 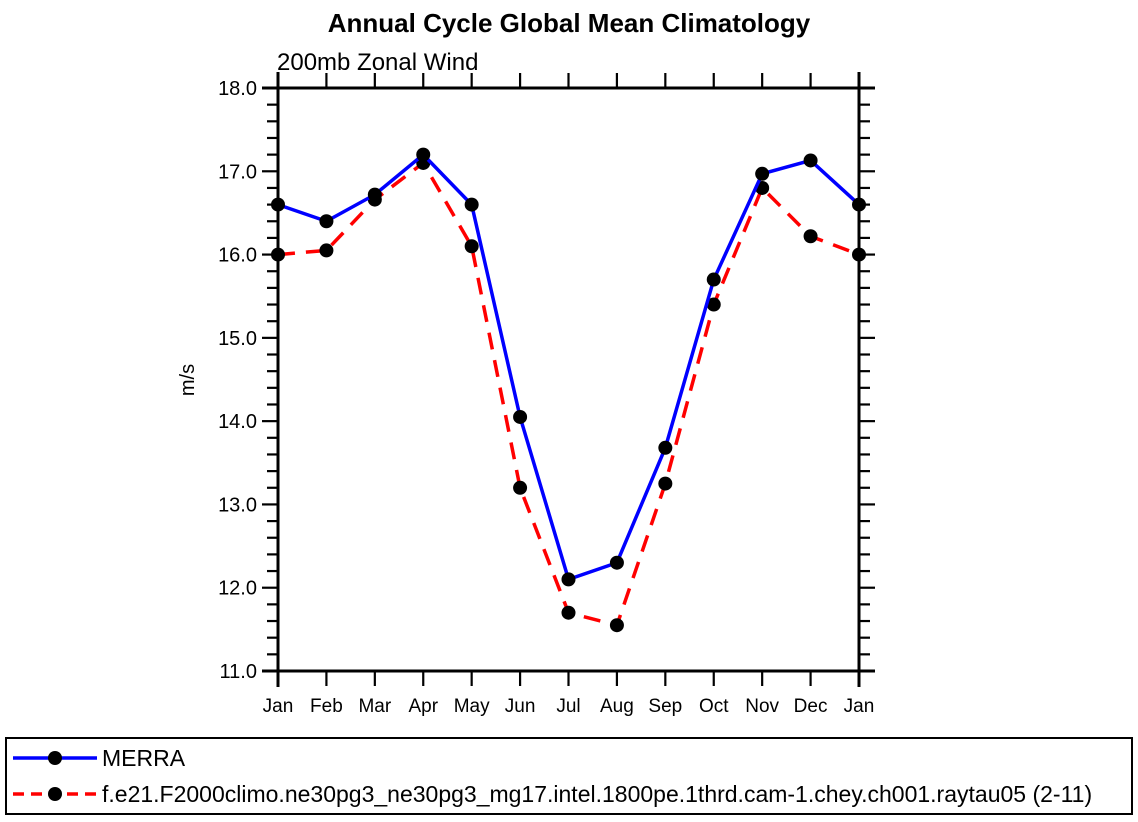 What do you see at coordinates (762, 706) in the screenshot?
I see `x-tick-label: Nov` at bounding box center [762, 706].